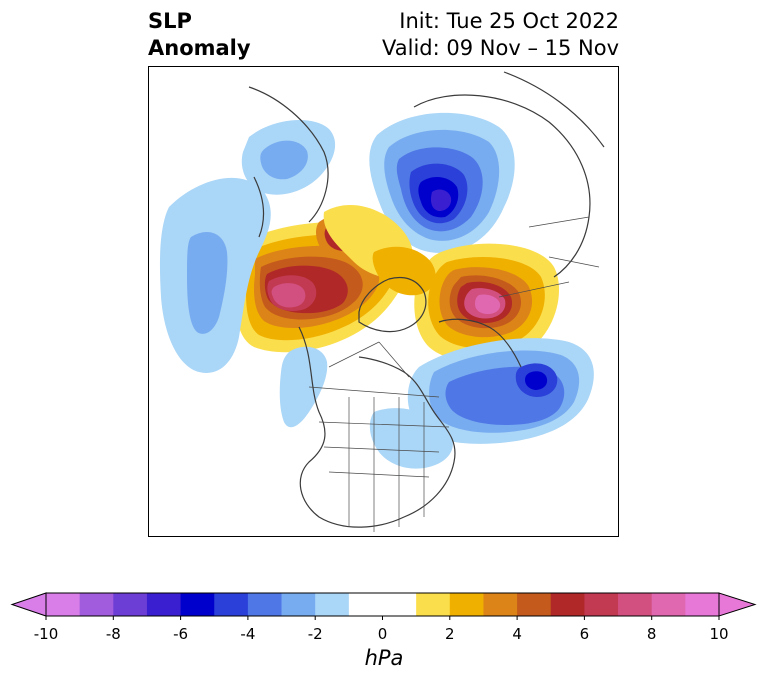 The image size is (768, 684). I want to click on colorbar-tick-label: 0, so click(382, 634).